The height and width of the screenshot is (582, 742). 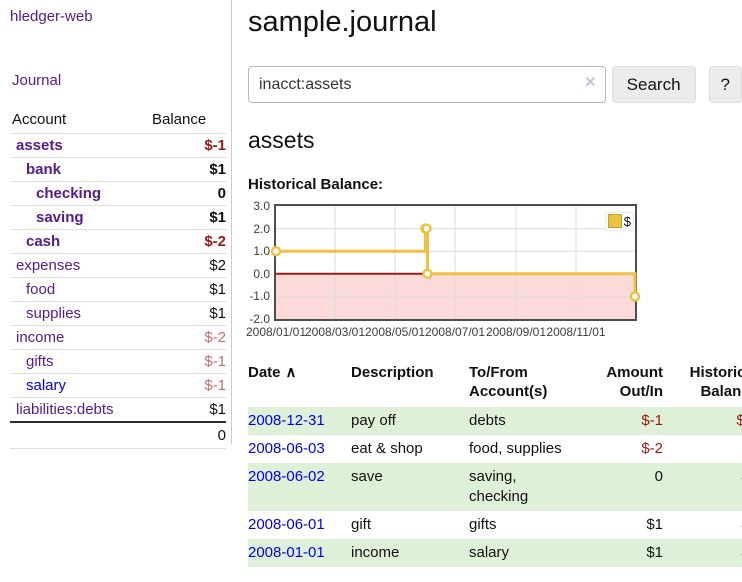 What do you see at coordinates (43, 241) in the screenshot?
I see `account-link: cash` at bounding box center [43, 241].